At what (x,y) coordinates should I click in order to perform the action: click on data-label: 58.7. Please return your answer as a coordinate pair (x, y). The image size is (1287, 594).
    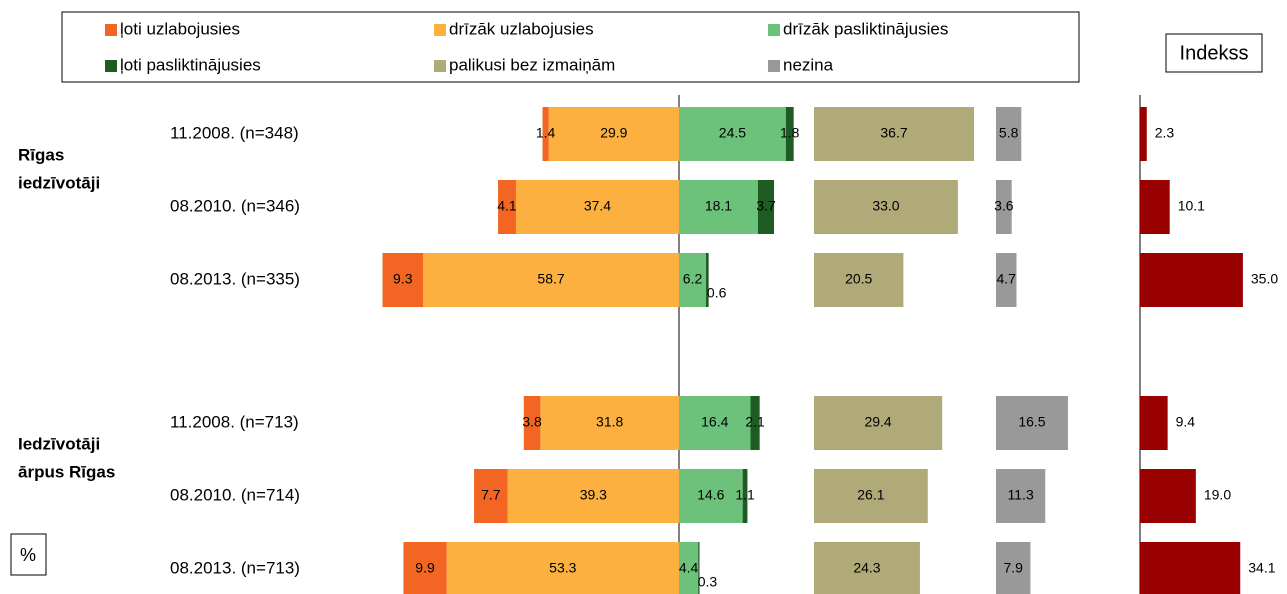
    Looking at the image, I should click on (550, 279).